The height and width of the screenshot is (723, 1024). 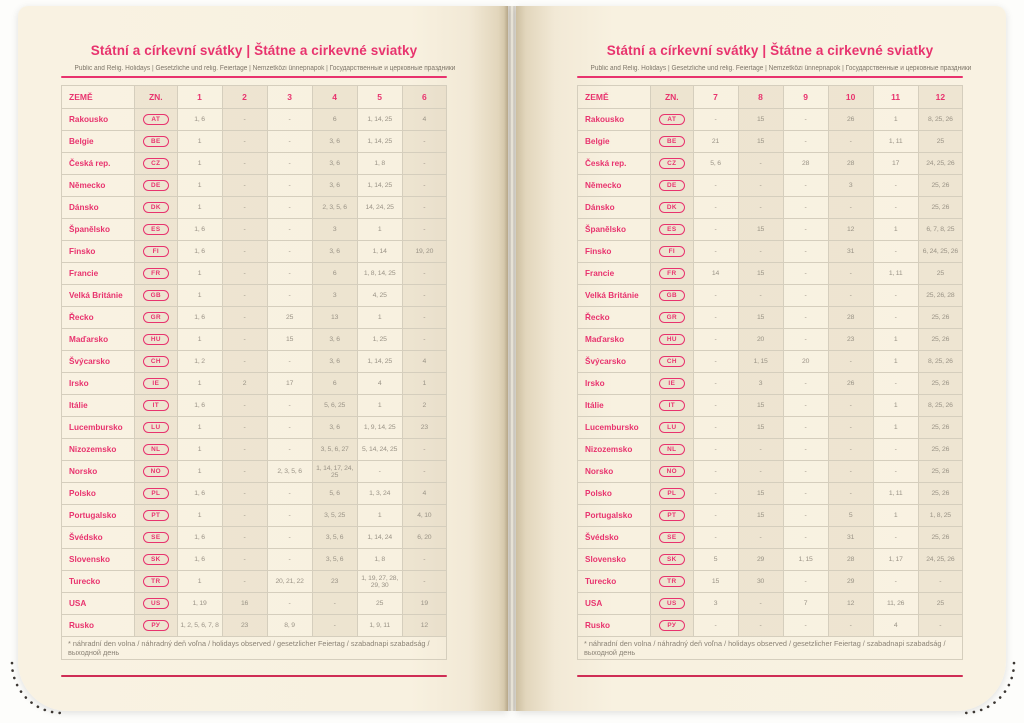 I want to click on table-row: Maďarsko HU 1-15 3, 6 1, 25-, so click(x=254, y=339).